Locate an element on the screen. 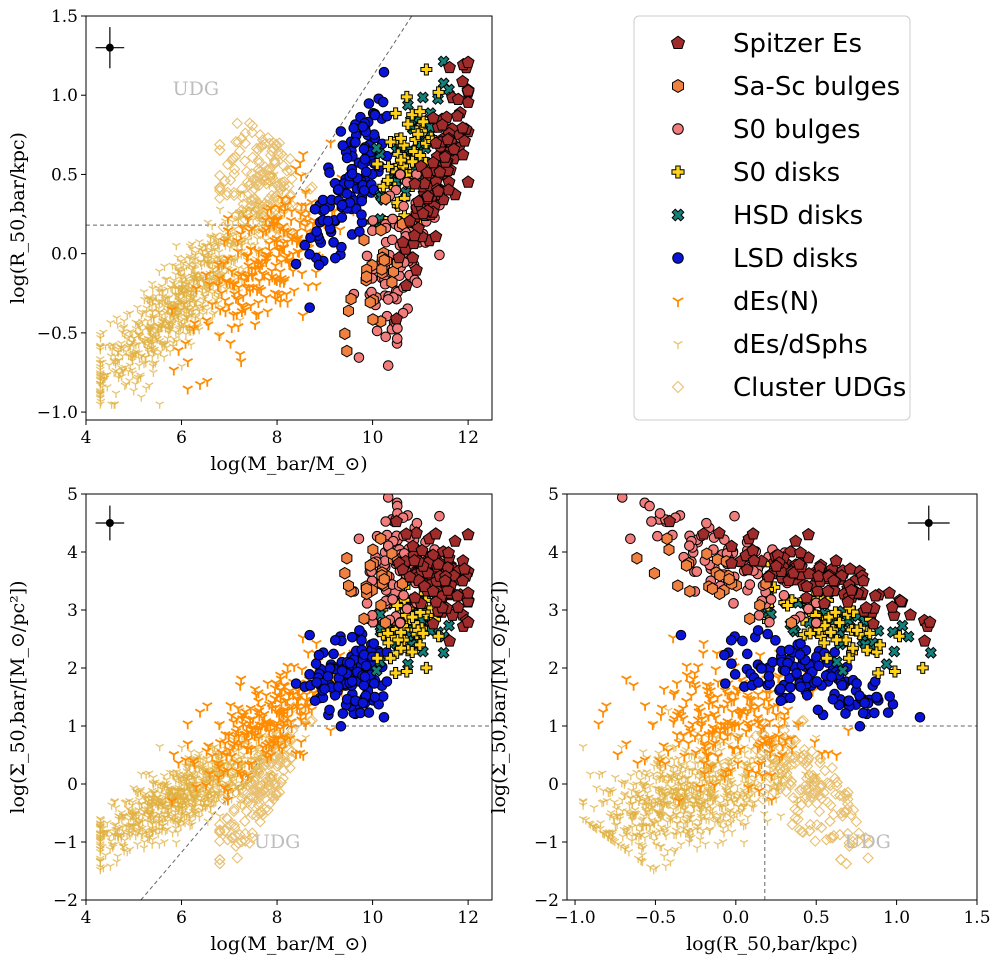 Image resolution: width=997 pixels, height=963 pixels. udg-annotation: UDG is located at coordinates (867, 842).